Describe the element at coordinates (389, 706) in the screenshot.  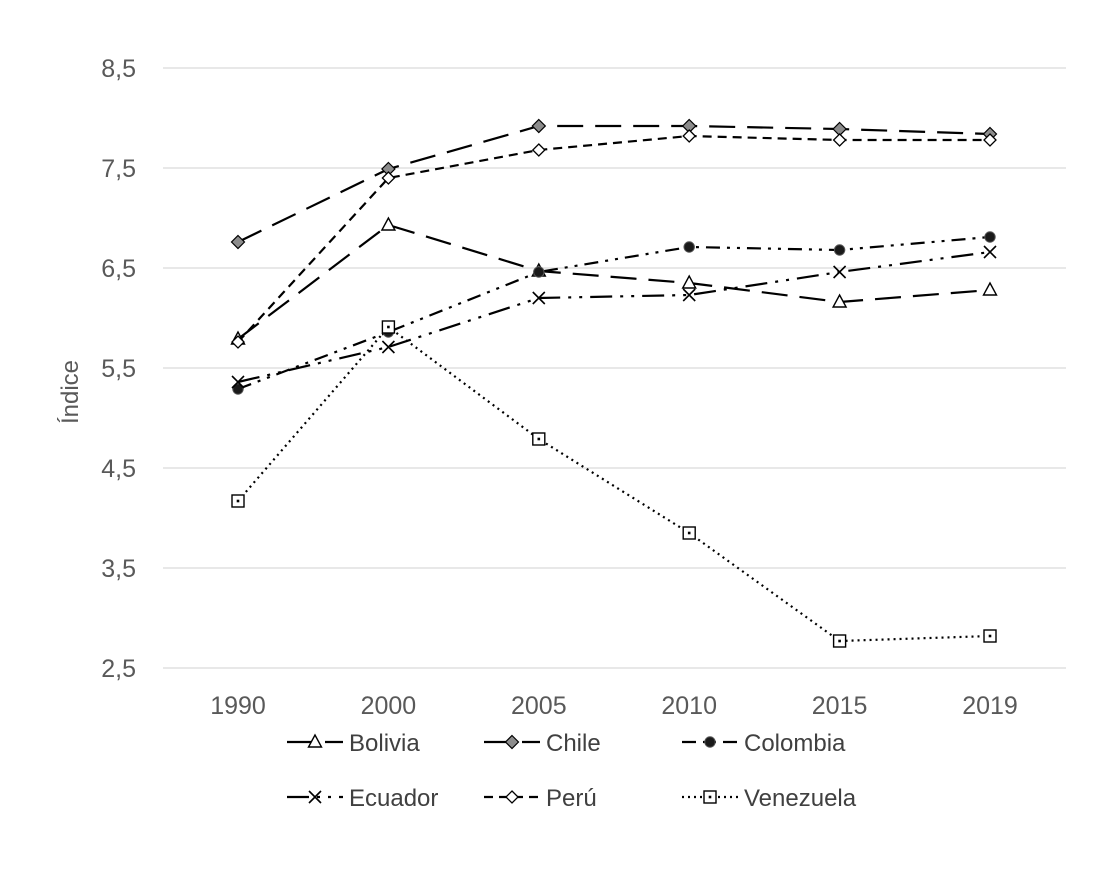
I see `x-tick-label: 2000` at that location.